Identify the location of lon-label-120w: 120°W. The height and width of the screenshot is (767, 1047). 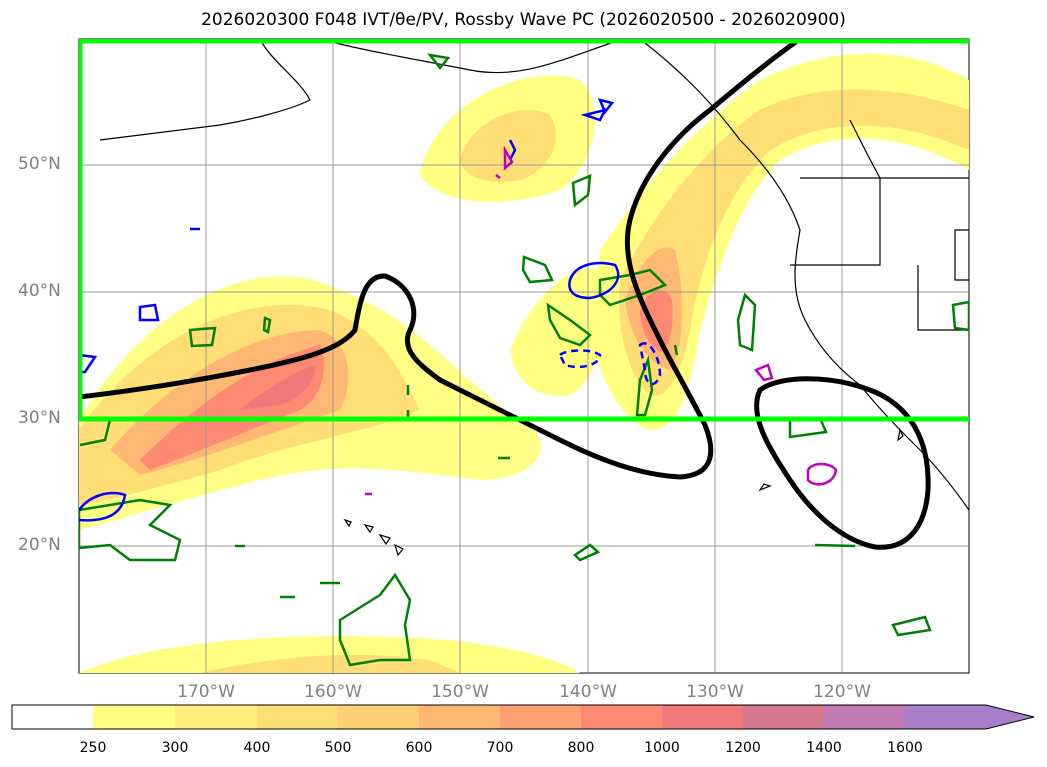
(842, 692).